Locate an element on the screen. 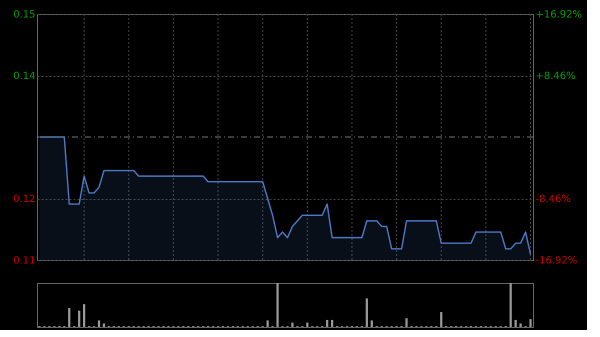 The width and height of the screenshot is (600, 337). y2-tick-label: -8.46% is located at coordinates (553, 199).